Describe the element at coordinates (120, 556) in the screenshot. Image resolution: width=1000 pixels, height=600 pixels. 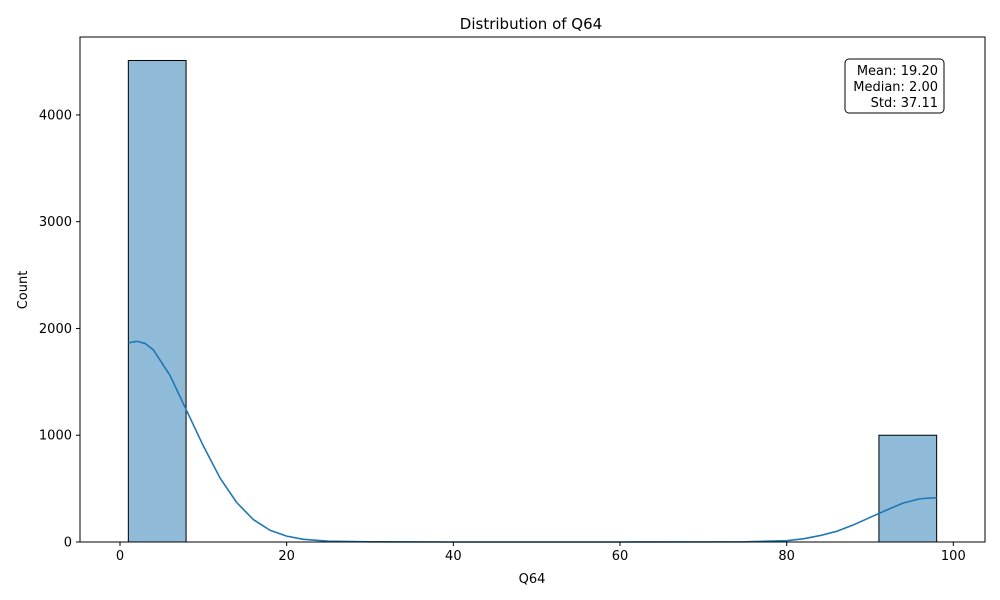
I see `x-tick-label: 0` at that location.